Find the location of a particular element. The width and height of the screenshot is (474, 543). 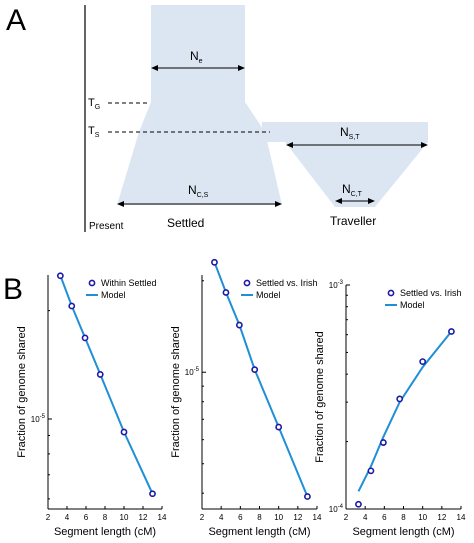

chart2-y-tick-label: 10⁻⁵ is located at coordinates (192, 372).